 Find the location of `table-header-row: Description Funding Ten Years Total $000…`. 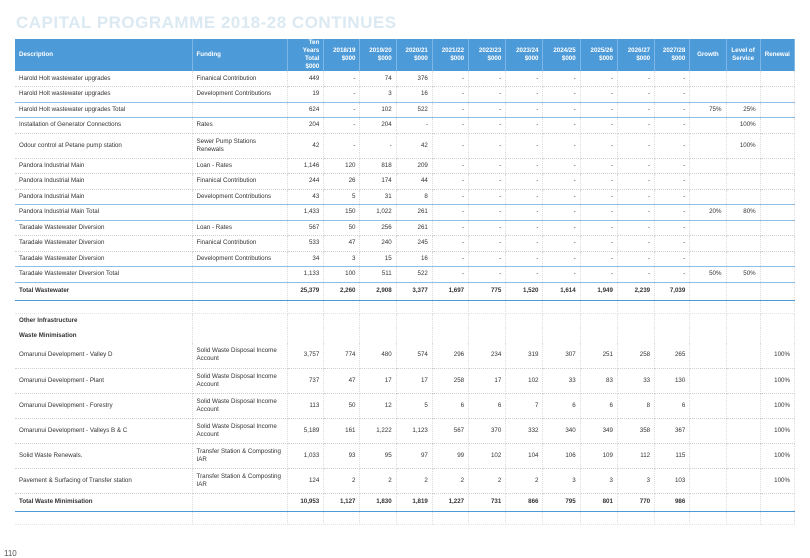

table-header-row: Description Funding Ten Years Total $000… is located at coordinates (405, 55).